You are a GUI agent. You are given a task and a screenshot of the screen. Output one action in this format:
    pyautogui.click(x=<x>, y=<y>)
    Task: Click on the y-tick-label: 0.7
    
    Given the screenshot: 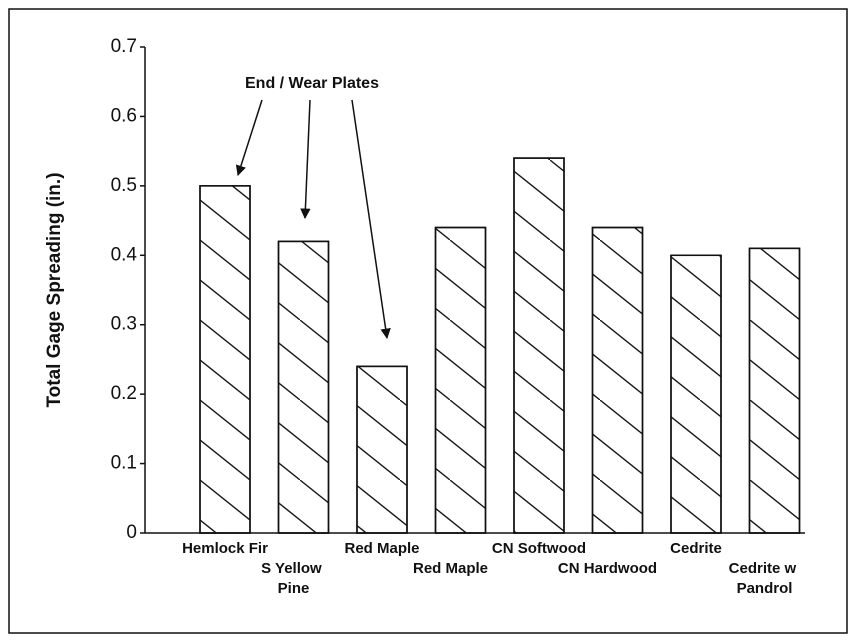 What is the action you would take?
    pyautogui.click(x=124, y=46)
    